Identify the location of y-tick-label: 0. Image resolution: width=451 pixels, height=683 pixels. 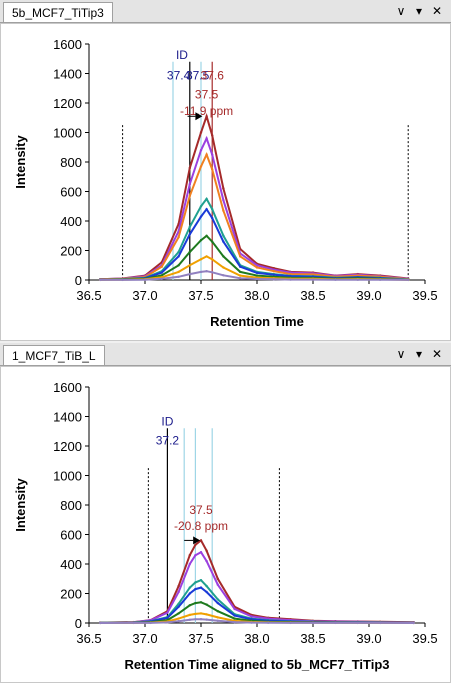
(78, 623).